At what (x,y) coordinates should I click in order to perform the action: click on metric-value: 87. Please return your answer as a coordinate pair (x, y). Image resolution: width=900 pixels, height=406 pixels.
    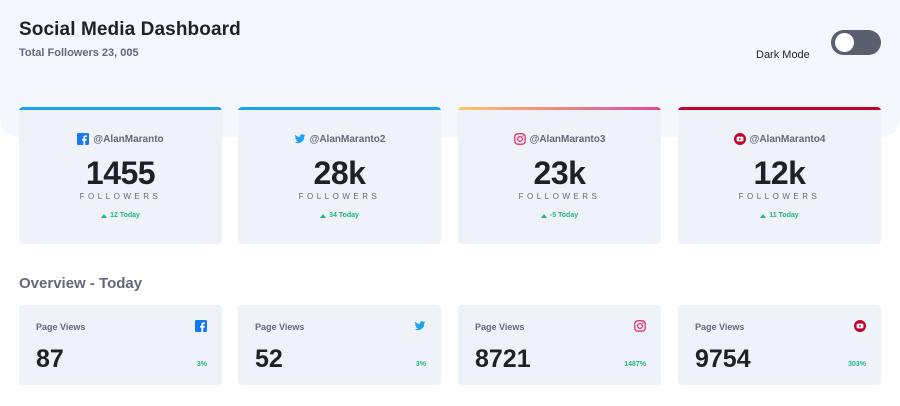
    Looking at the image, I should click on (50, 359).